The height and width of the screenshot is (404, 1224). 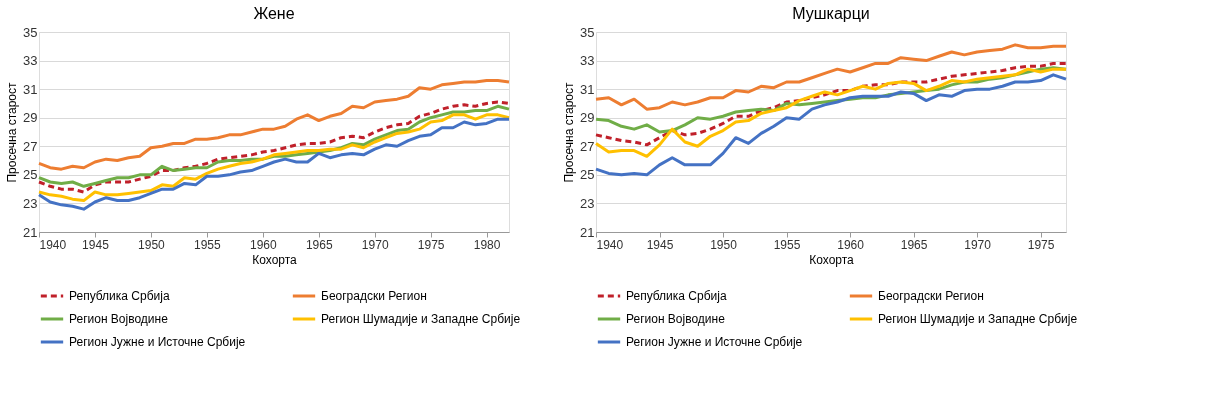 What do you see at coordinates (487, 244) in the screenshot?
I see `x-tick-label: 1980` at bounding box center [487, 244].